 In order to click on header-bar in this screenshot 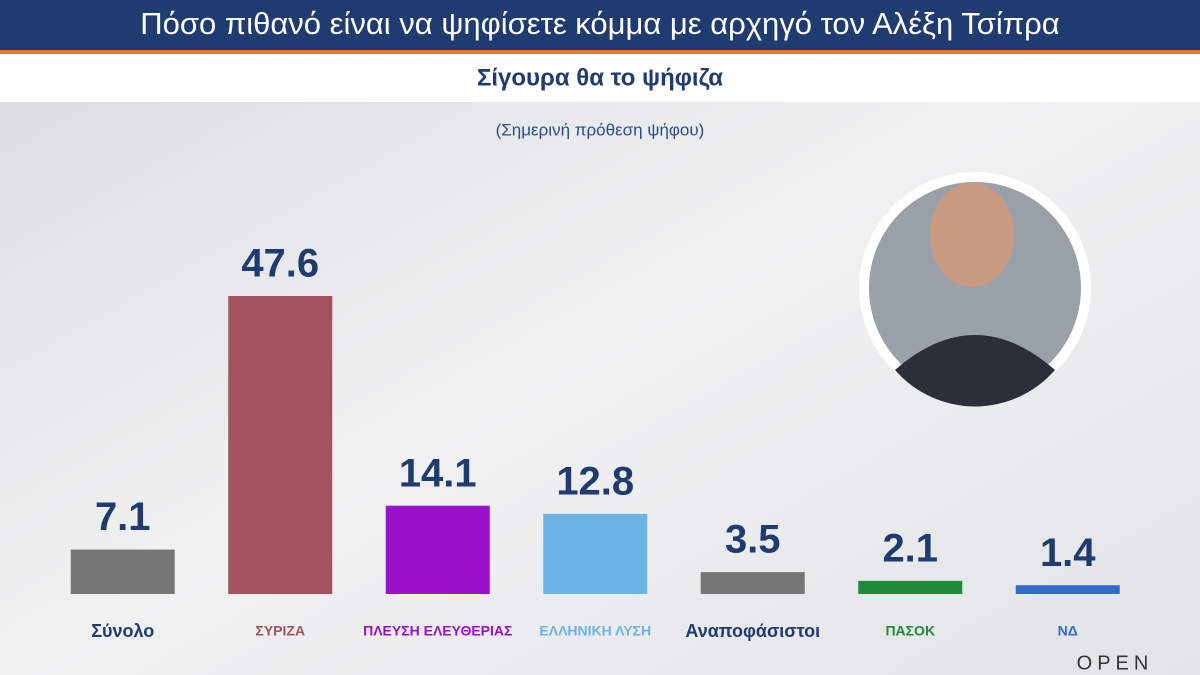, I will do `click(600, 25)`.